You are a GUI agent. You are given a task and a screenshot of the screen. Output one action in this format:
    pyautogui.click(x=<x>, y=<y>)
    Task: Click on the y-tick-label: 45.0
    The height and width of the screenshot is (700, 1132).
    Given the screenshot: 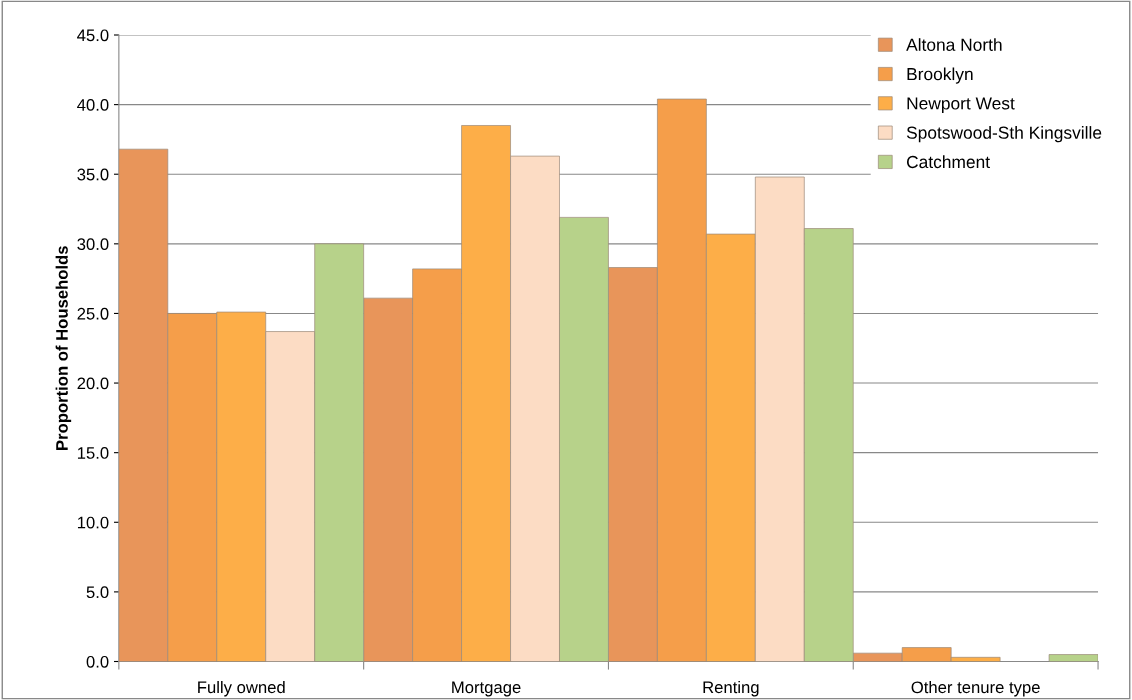 What is the action you would take?
    pyautogui.click(x=93, y=35)
    